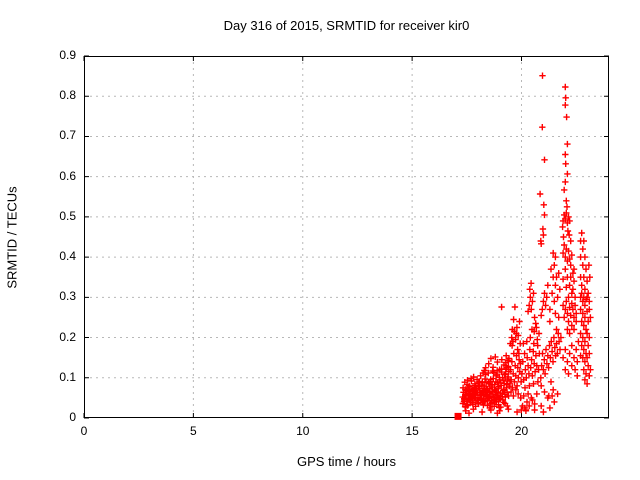 The image size is (640, 480). I want to click on x-tick-label-10: 10, so click(303, 431).